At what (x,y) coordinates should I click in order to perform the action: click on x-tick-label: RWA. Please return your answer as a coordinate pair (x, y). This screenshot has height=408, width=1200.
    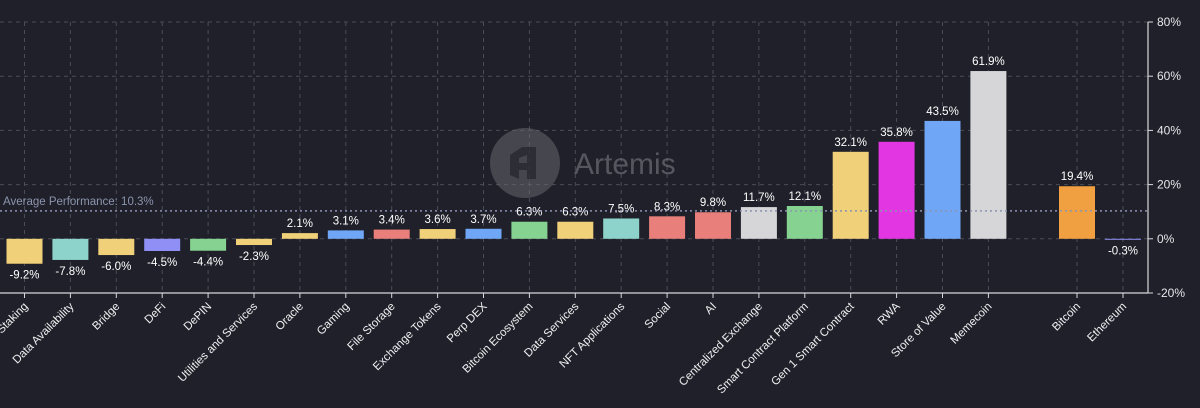
    Looking at the image, I should click on (889, 313).